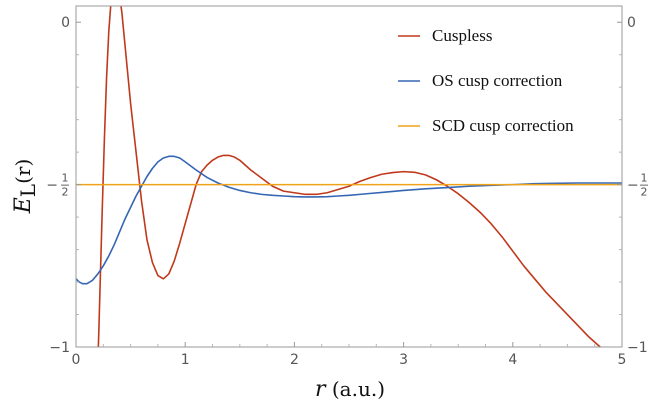  What do you see at coordinates (622, 360) in the screenshot?
I see `x-tick-label: 5` at bounding box center [622, 360].